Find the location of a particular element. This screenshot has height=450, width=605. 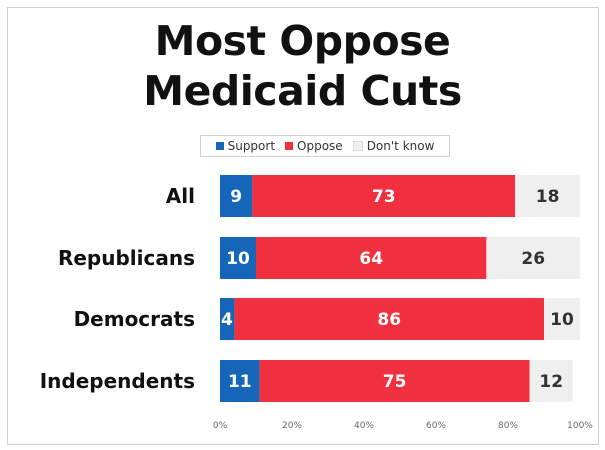

bar-all-don-t-know is located at coordinates (547, 196).